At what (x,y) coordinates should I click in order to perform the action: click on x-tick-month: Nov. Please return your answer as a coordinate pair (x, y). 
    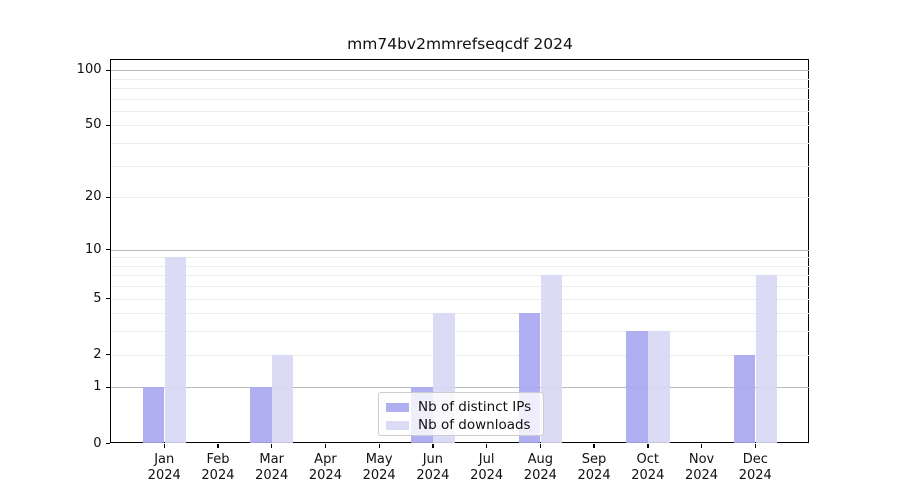
    Looking at the image, I should click on (701, 459).